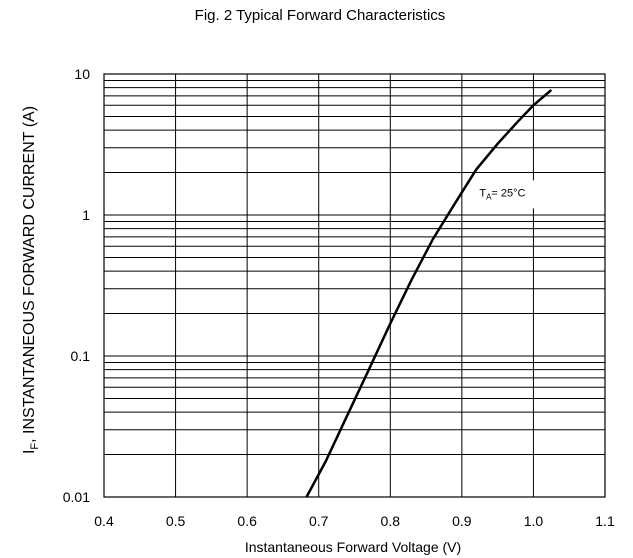 The width and height of the screenshot is (633, 558). I want to click on y-axis-label: IF, INSTANTANEOUS FORWARD CURRENT (A), so click(31, 280).